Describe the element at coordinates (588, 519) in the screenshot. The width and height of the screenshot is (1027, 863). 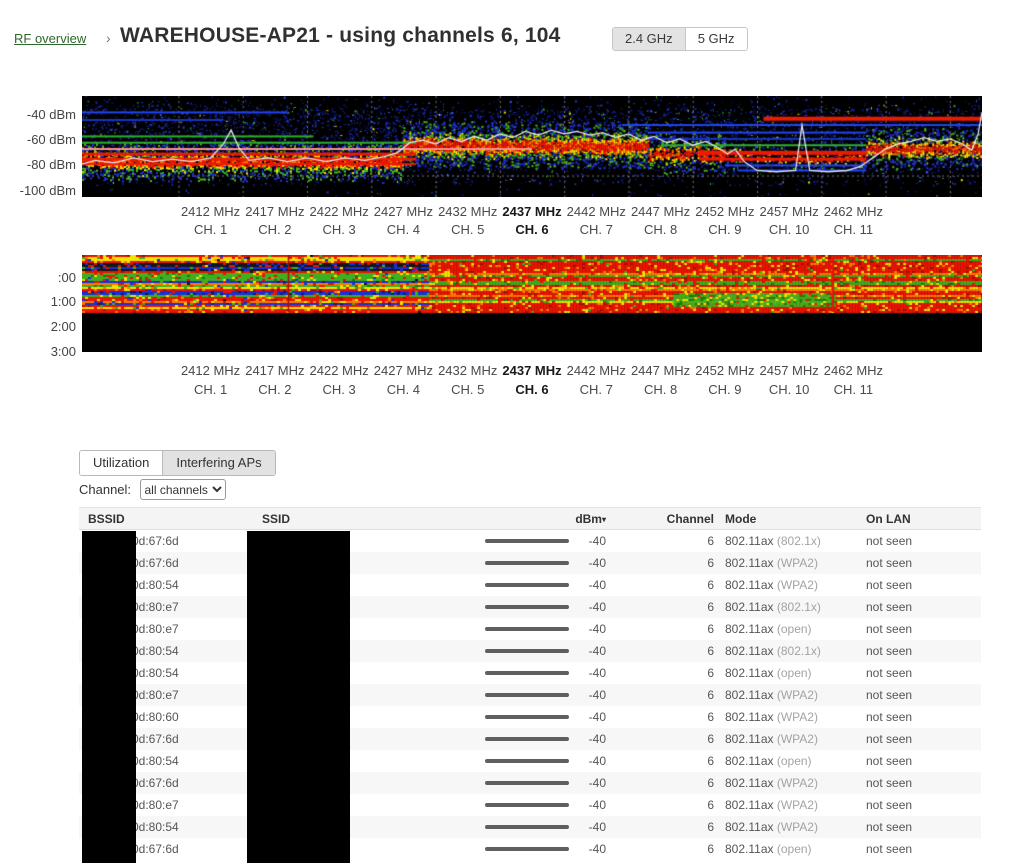
I see `dbm-header-label: dBm` at that location.